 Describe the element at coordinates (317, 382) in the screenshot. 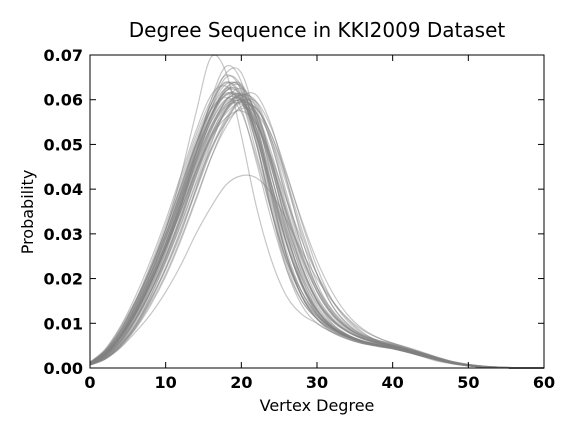

I see `x-tick-label-30: 30` at that location.